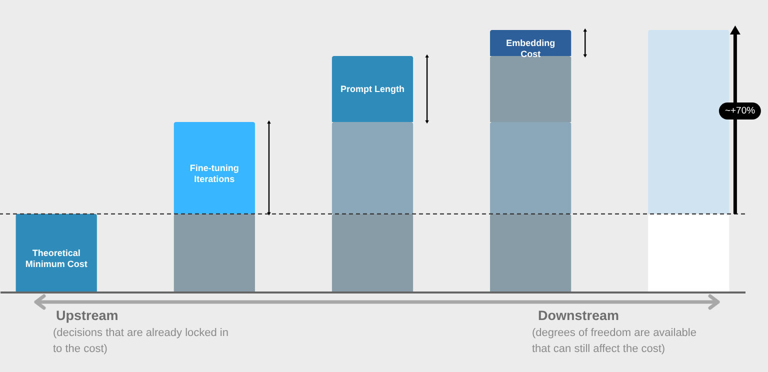 The width and height of the screenshot is (768, 372). What do you see at coordinates (531, 48) in the screenshot?
I see `annotation: Embedding Cost` at bounding box center [531, 48].